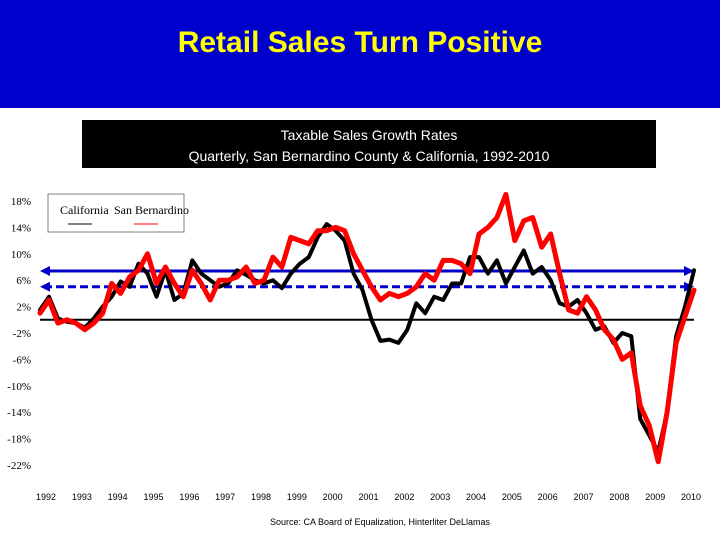 The image size is (720, 540). What do you see at coordinates (151, 210) in the screenshot?
I see `legend-label-san-bernardino: San Bernardino` at bounding box center [151, 210].